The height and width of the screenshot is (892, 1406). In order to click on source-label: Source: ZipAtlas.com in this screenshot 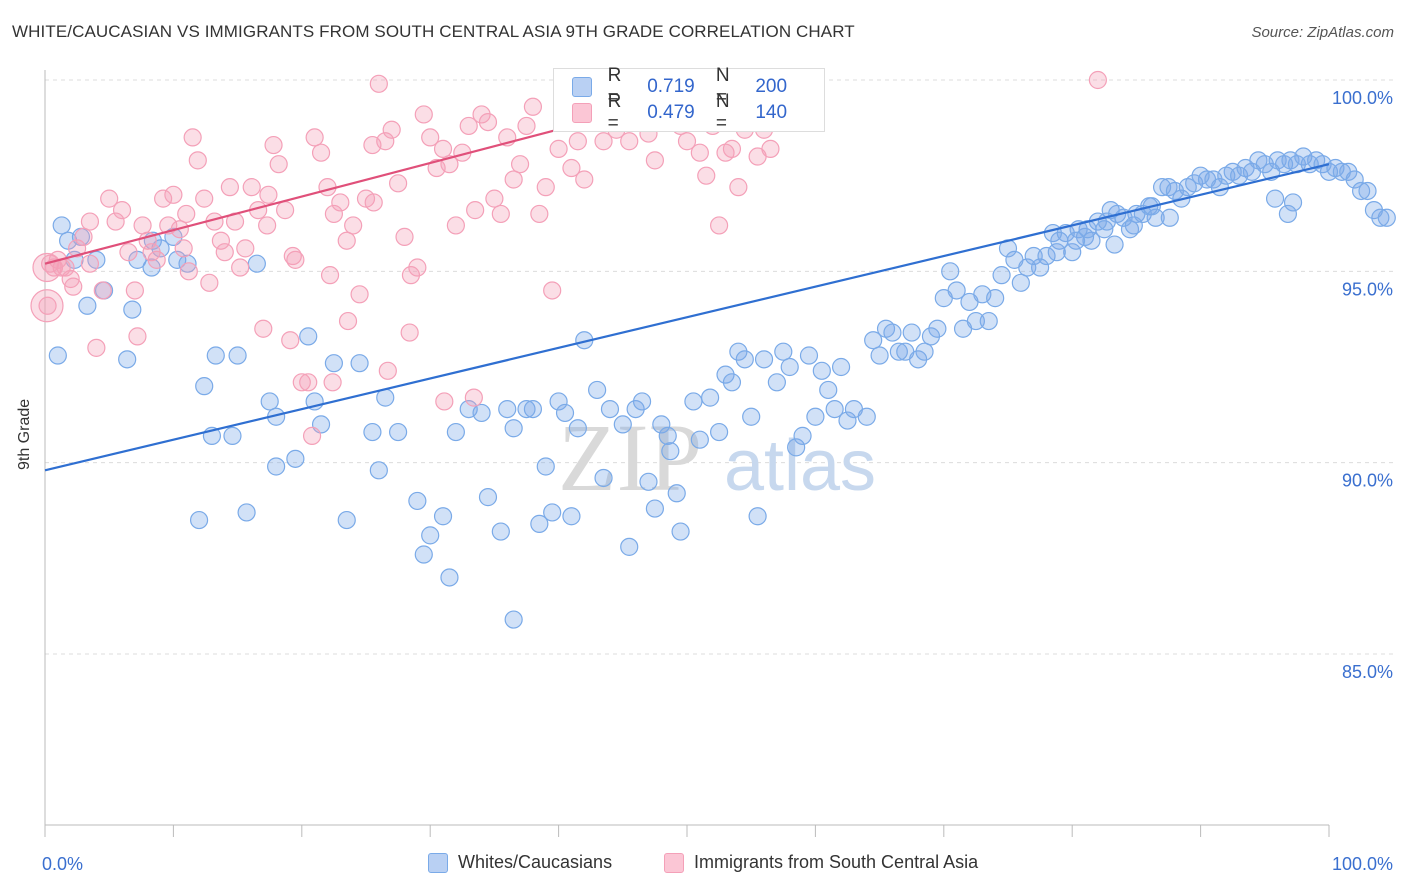, I will do `click(1322, 32)`.